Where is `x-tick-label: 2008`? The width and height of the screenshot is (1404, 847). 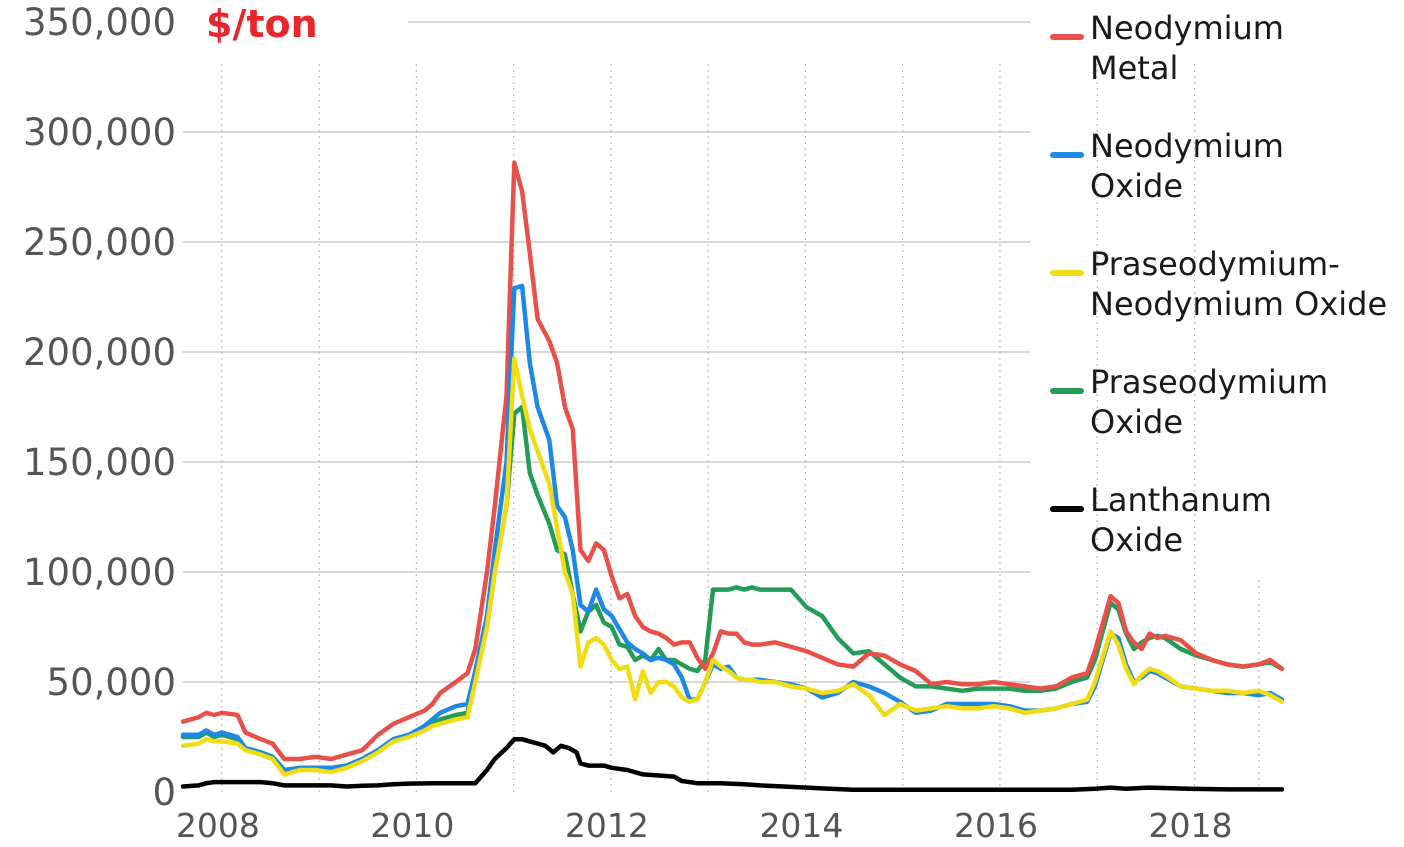 x-tick-label: 2008 is located at coordinates (218, 825).